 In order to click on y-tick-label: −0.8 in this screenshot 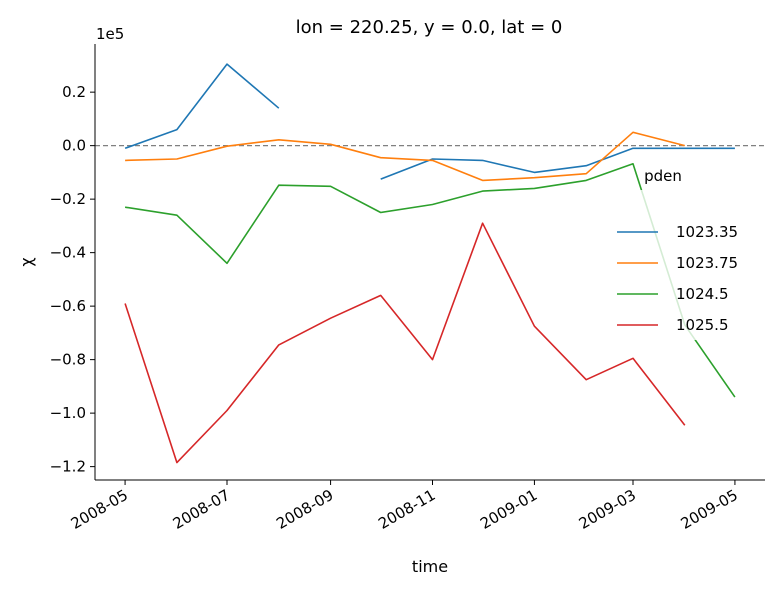, I will do `click(68, 360)`.